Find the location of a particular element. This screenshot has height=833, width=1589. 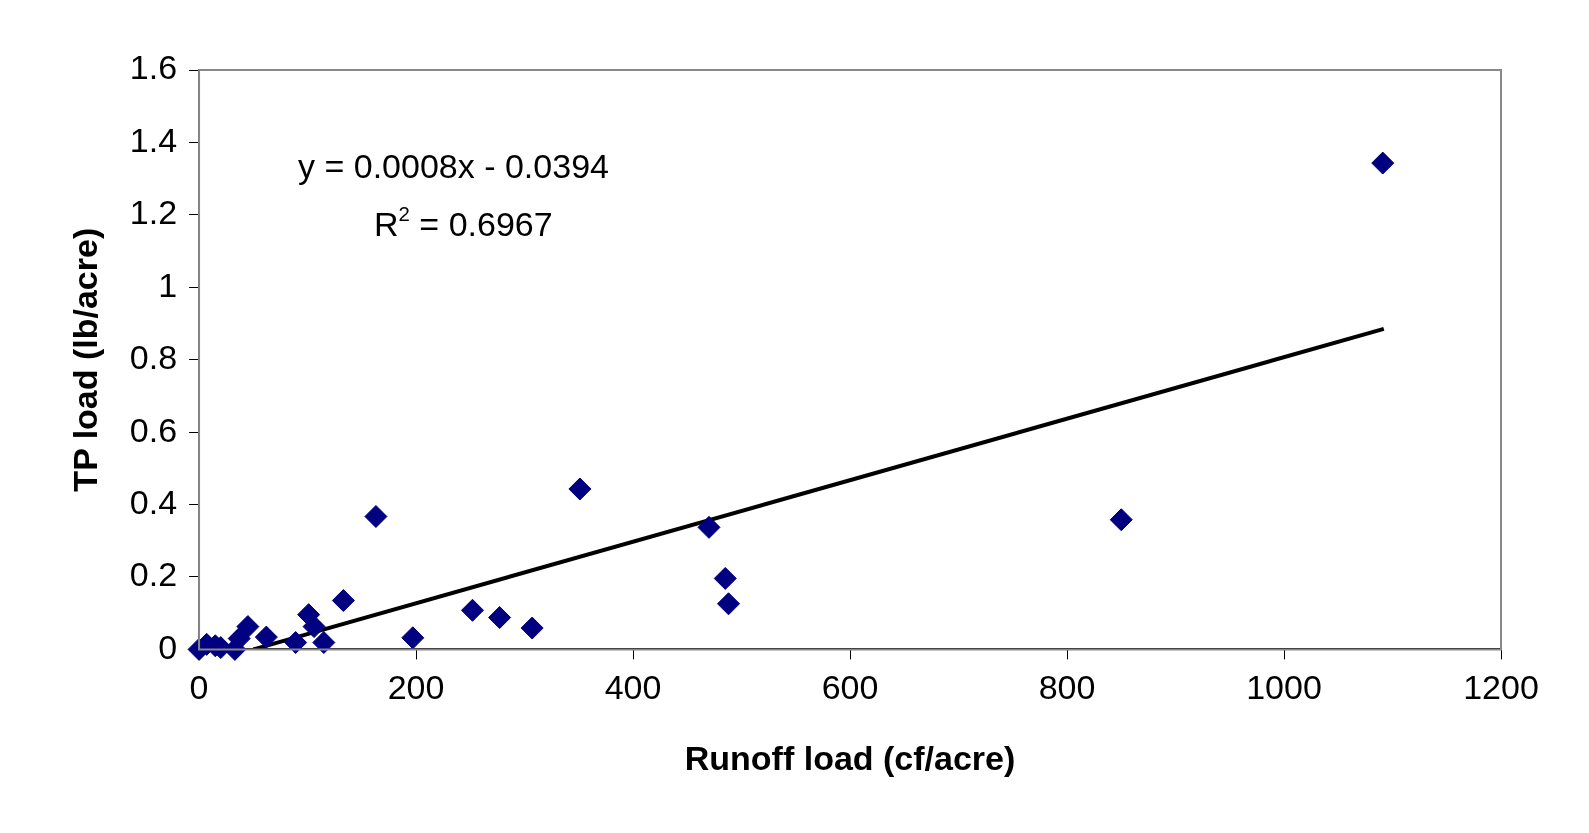

y-tick-label: 0 is located at coordinates (168, 646).